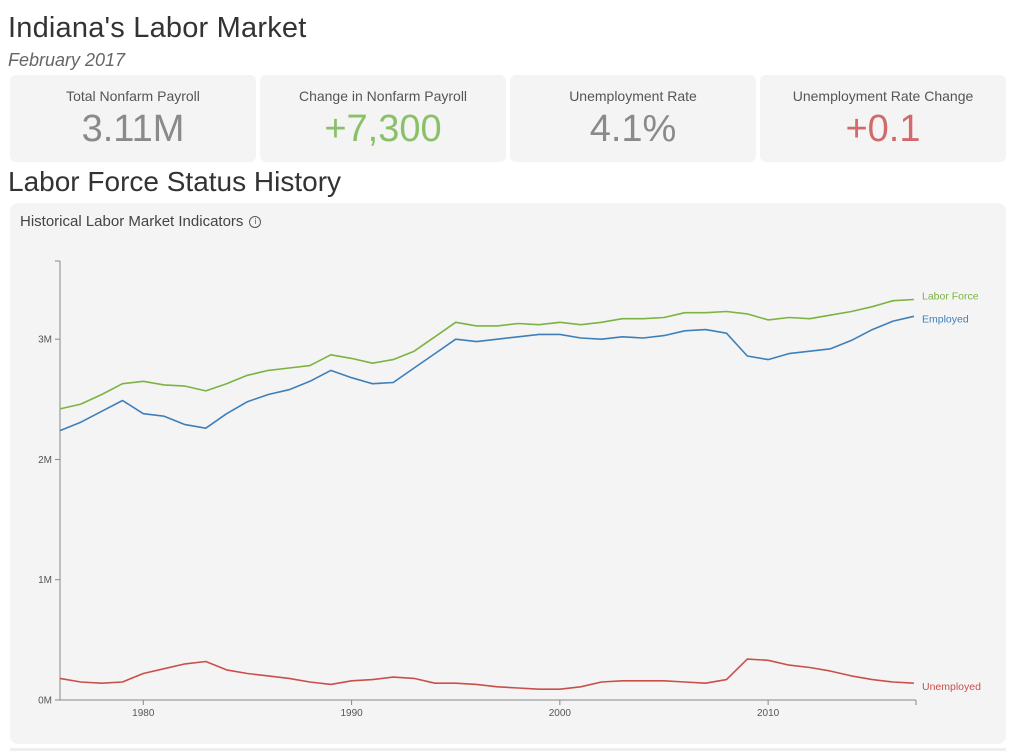 The width and height of the screenshot is (1013, 751). I want to click on kpi-card-change-in-nonfarm-payroll: Change in Nonfarm Payroll +7,300, so click(383, 118).